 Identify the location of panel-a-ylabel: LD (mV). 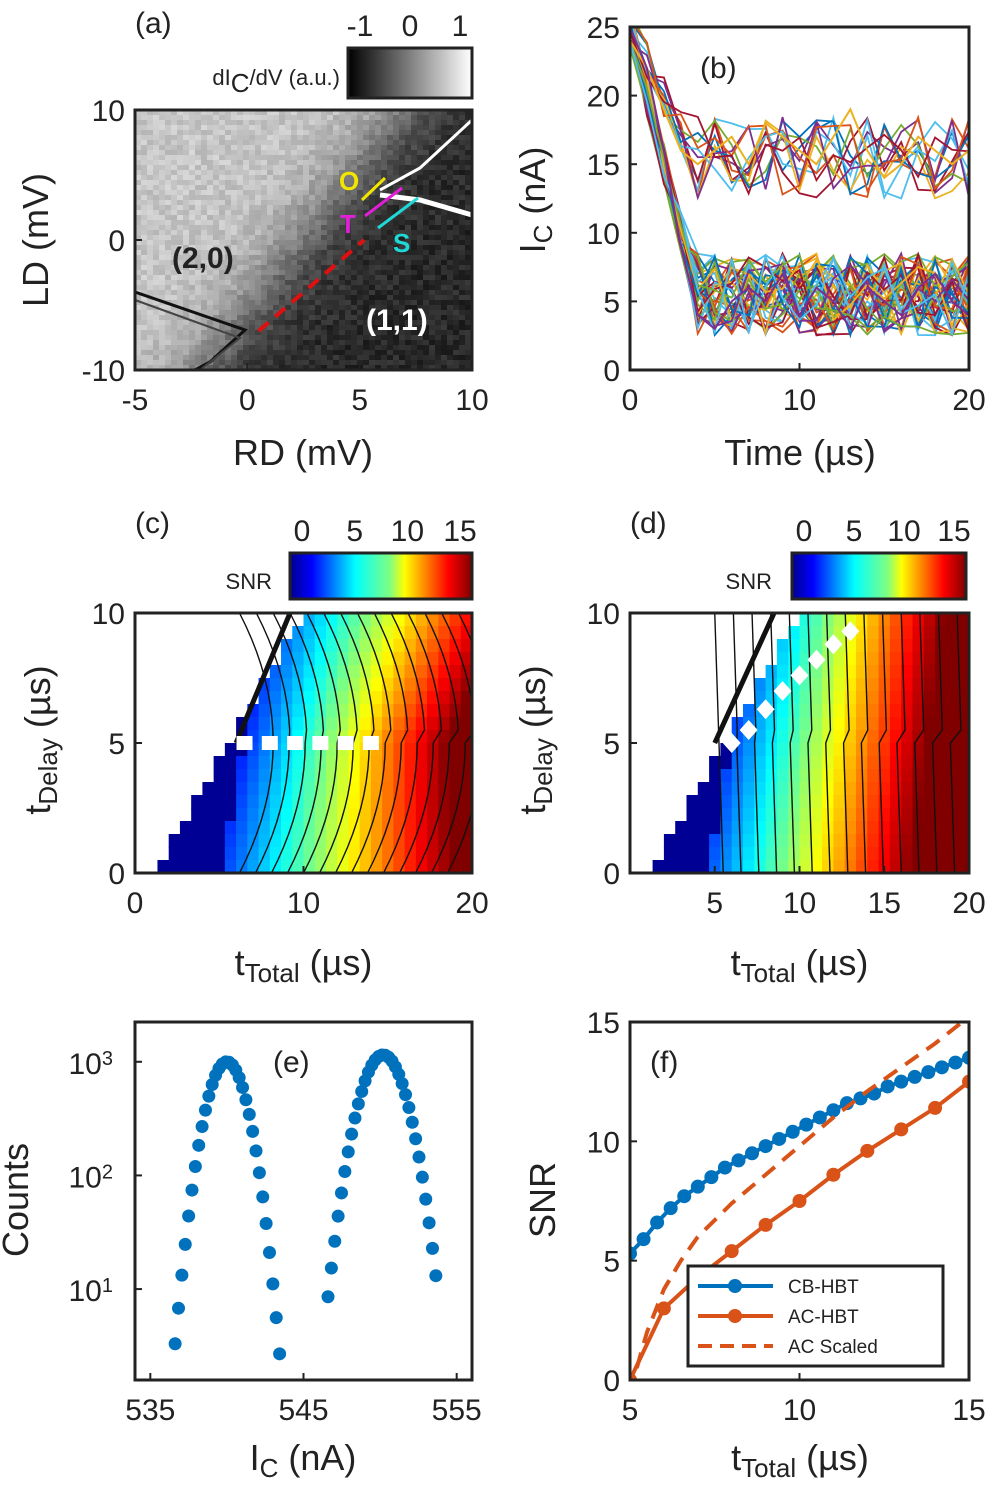
(35, 240).